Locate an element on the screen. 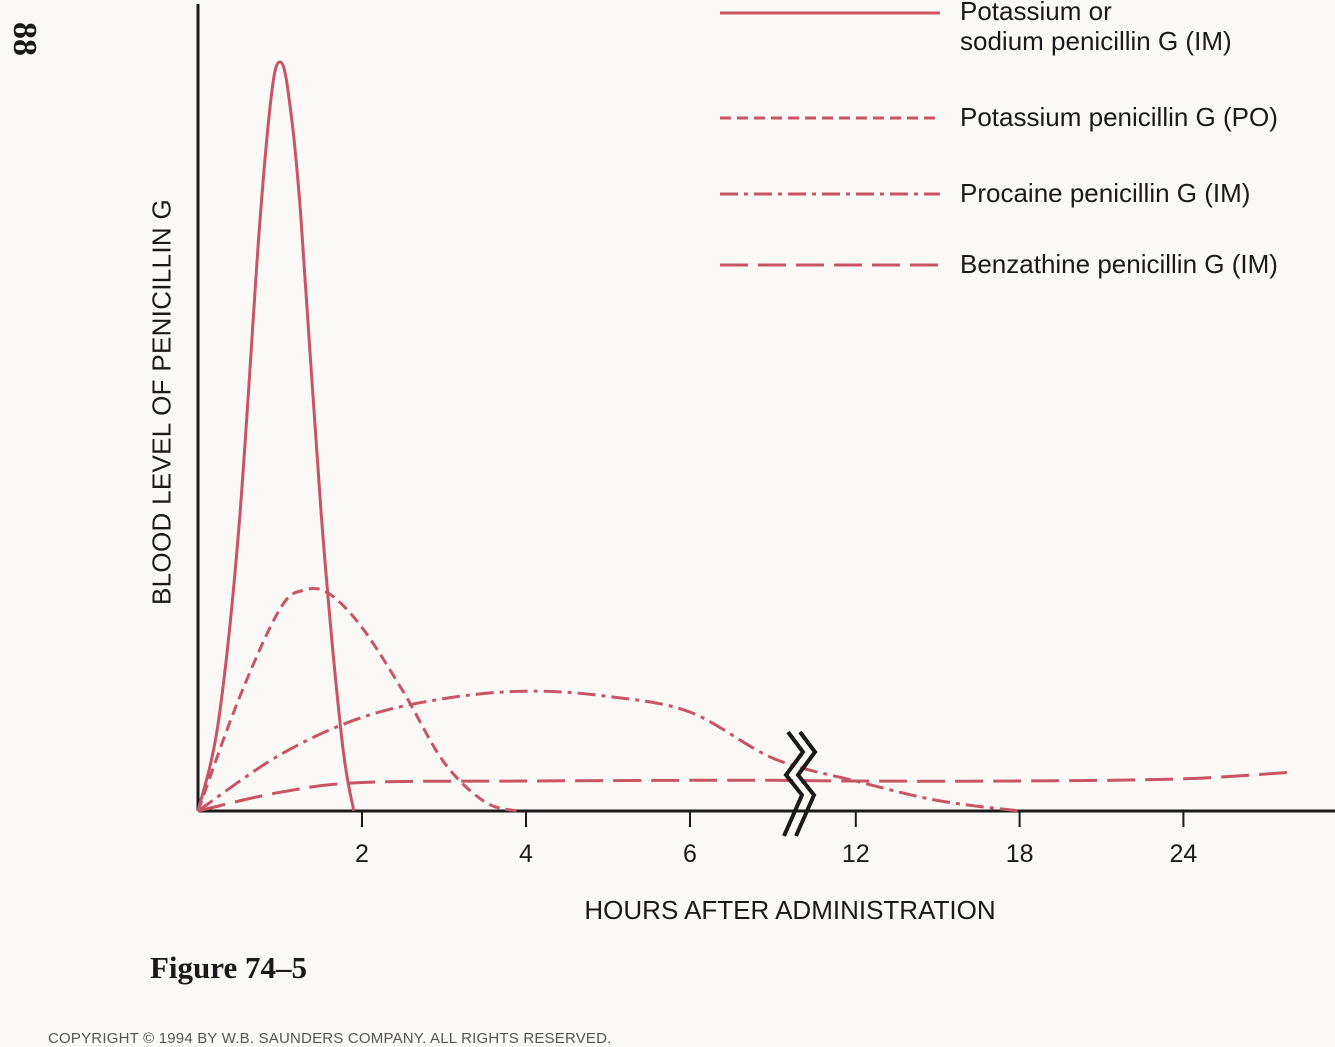 This screenshot has height=1047, width=1335. x-tick-label-12: 12 is located at coordinates (855, 854).